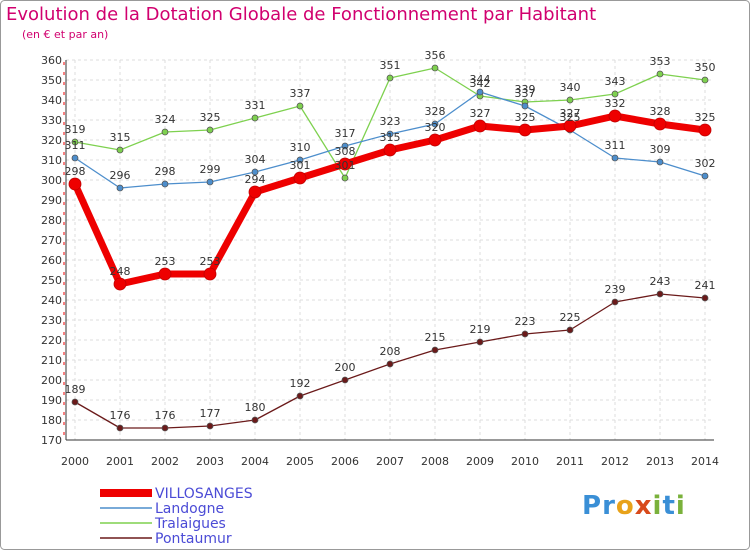  Describe the element at coordinates (390, 351) in the screenshot. I see `data-label: 208` at that location.